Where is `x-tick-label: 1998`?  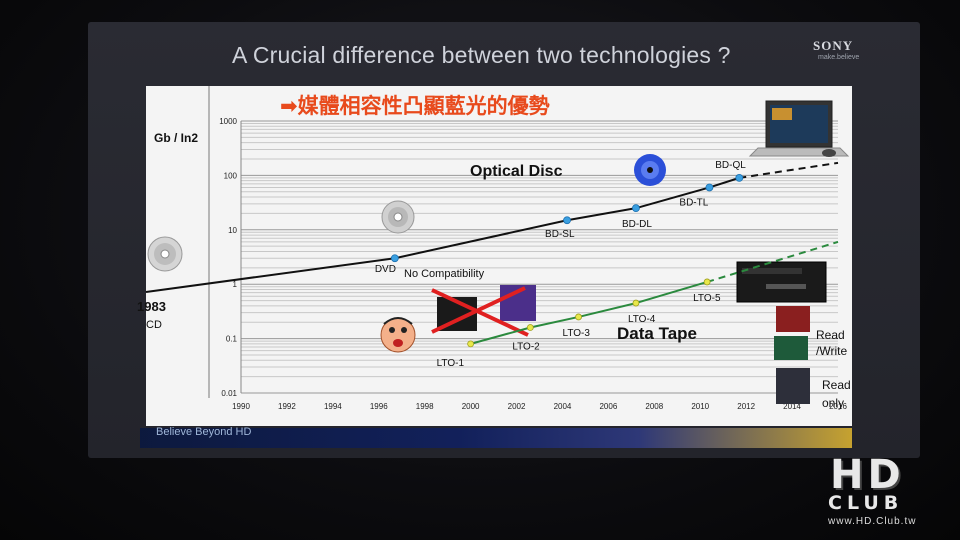
x-tick-label: 1998 is located at coordinates (425, 406).